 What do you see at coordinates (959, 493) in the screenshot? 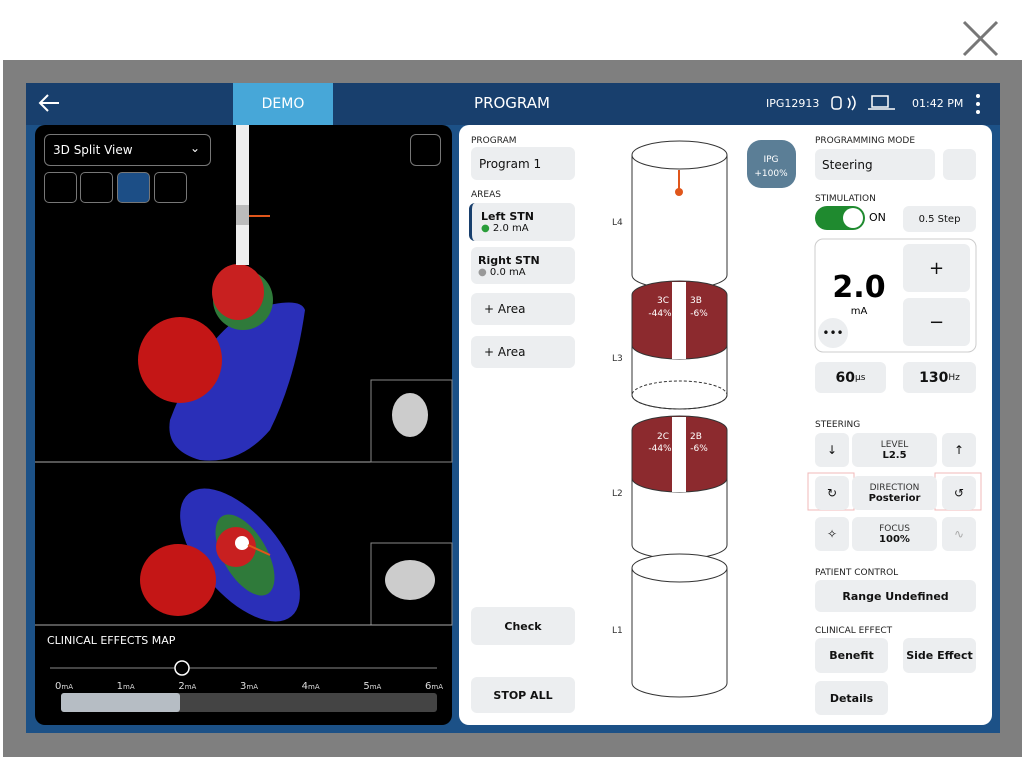
I see `rotate-ccw: ↺` at bounding box center [959, 493].